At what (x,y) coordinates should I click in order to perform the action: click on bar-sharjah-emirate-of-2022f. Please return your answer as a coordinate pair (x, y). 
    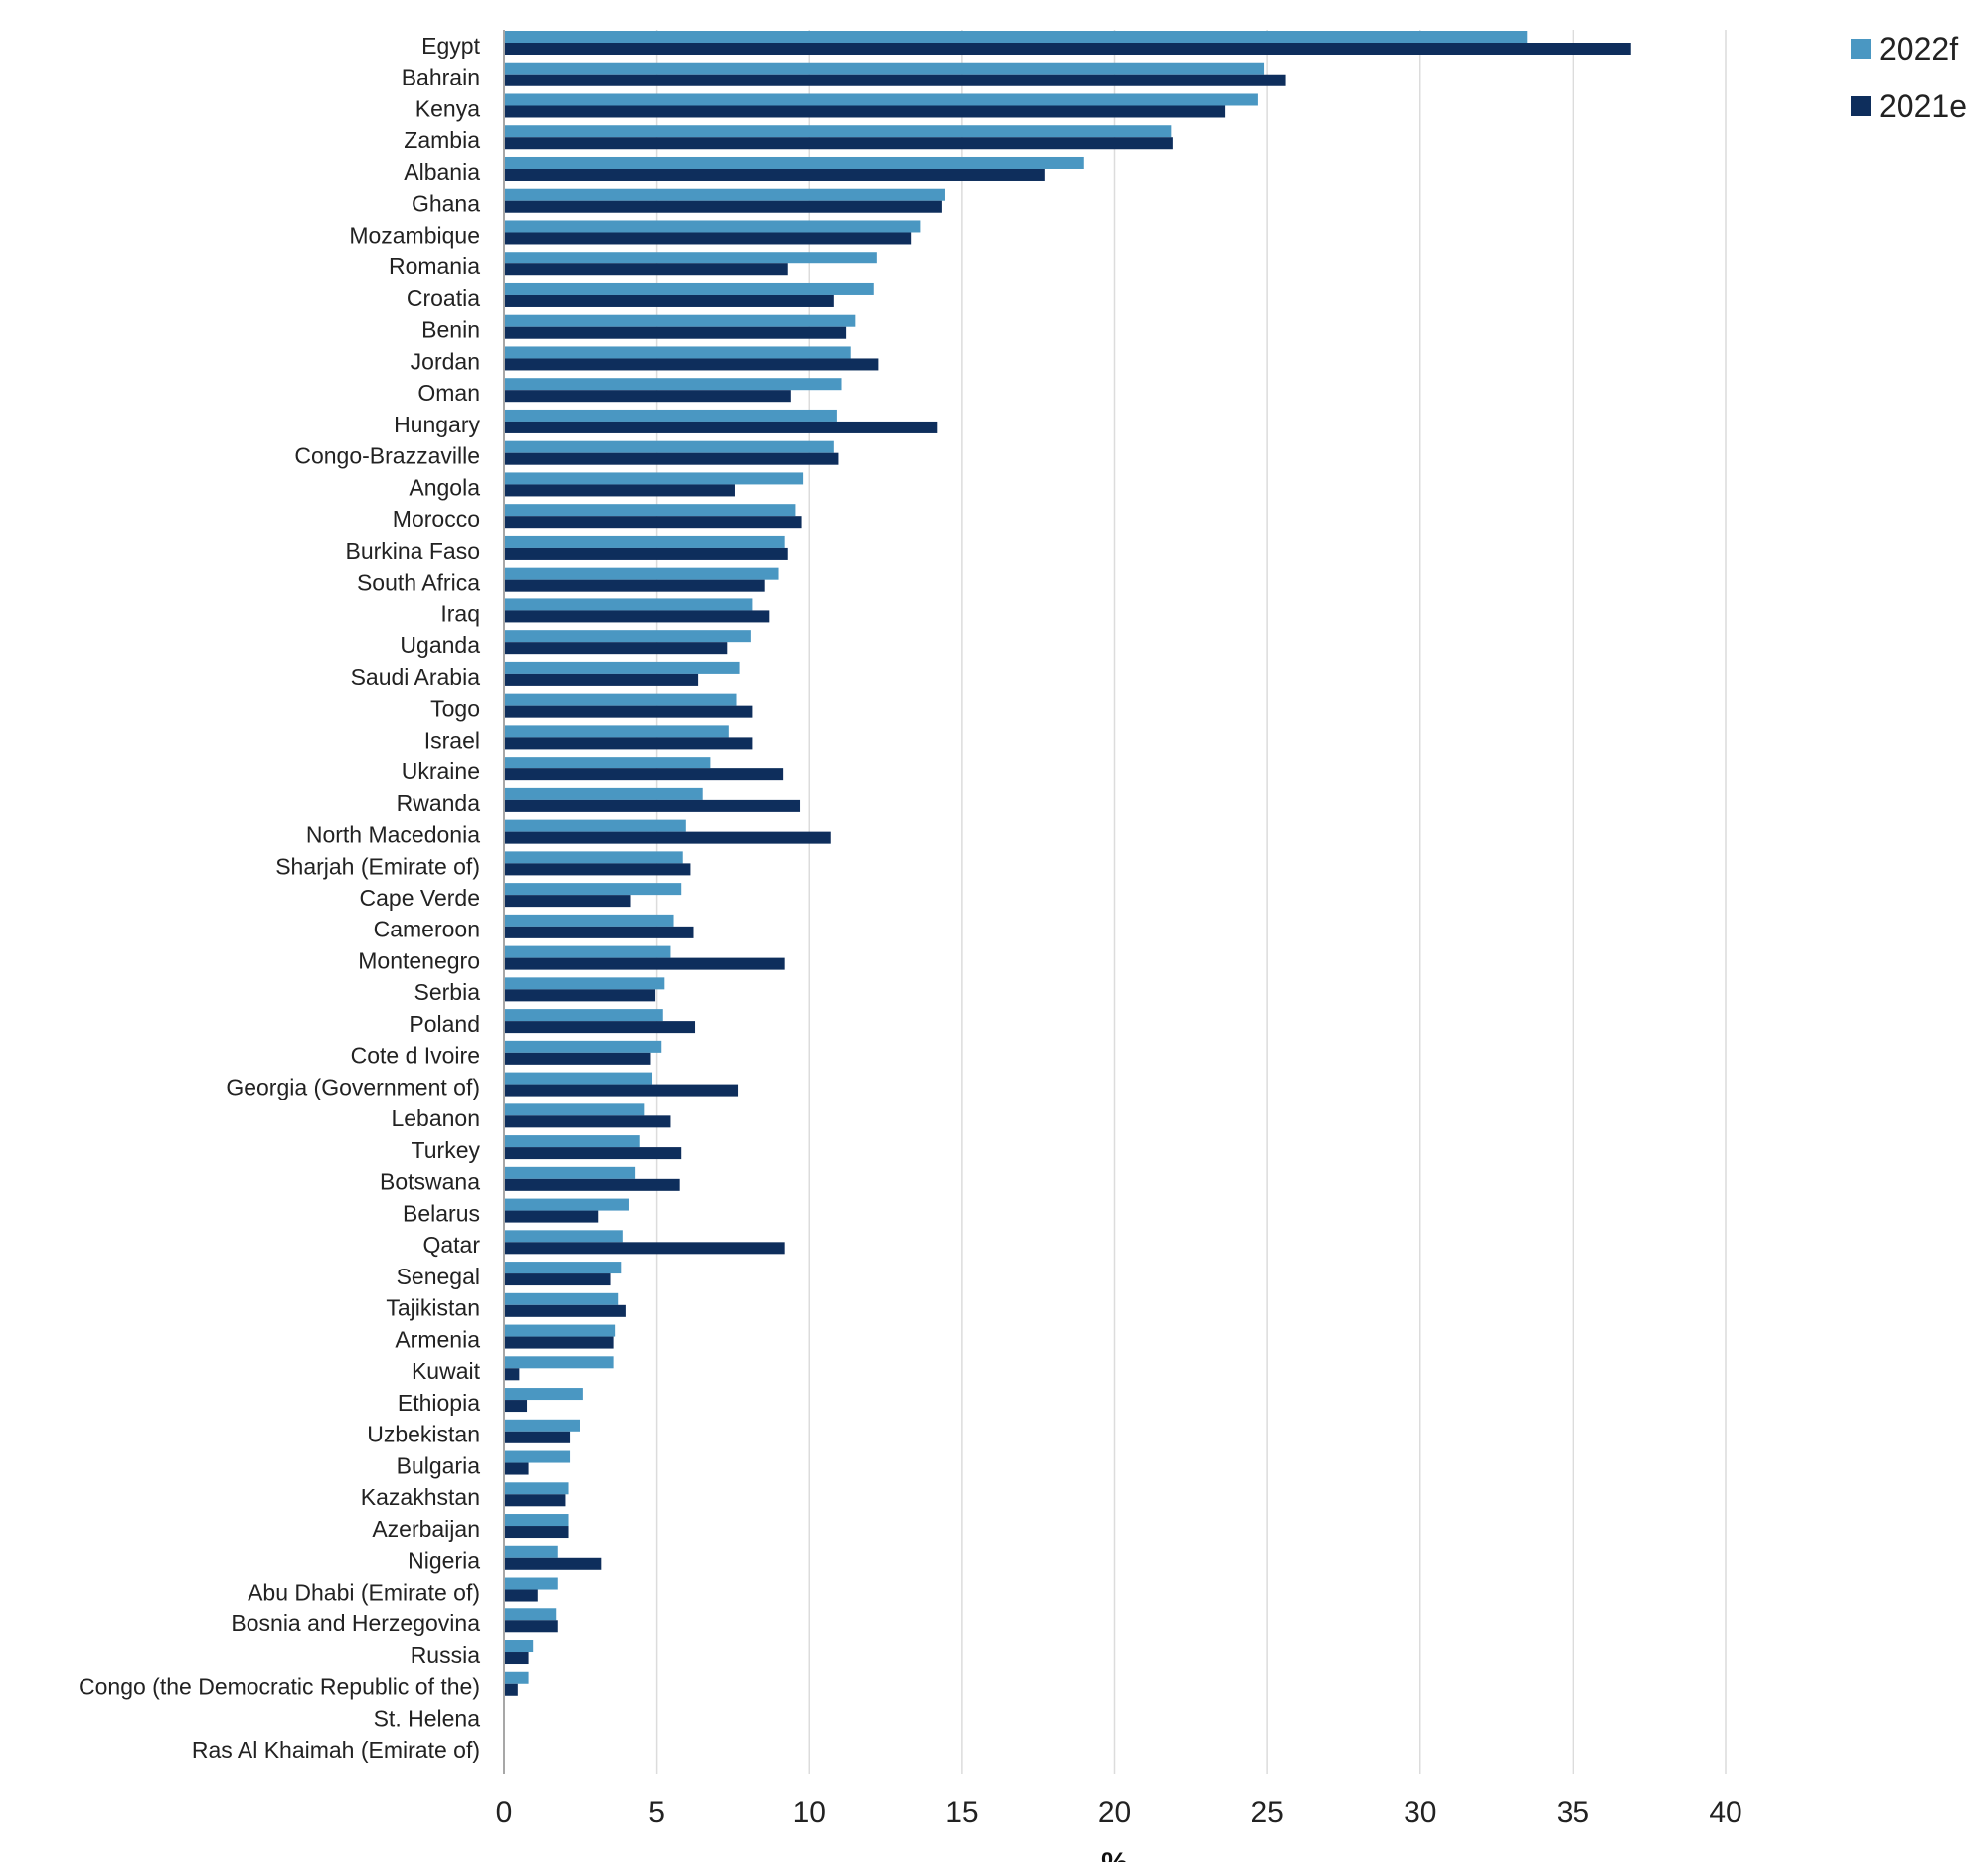
    Looking at the image, I should click on (594, 858).